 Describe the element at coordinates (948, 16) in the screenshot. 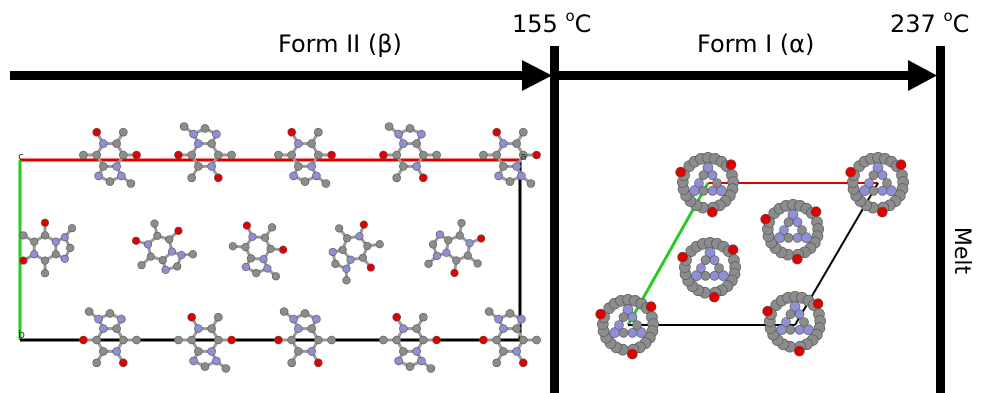

I see `temp-degree: o` at that location.